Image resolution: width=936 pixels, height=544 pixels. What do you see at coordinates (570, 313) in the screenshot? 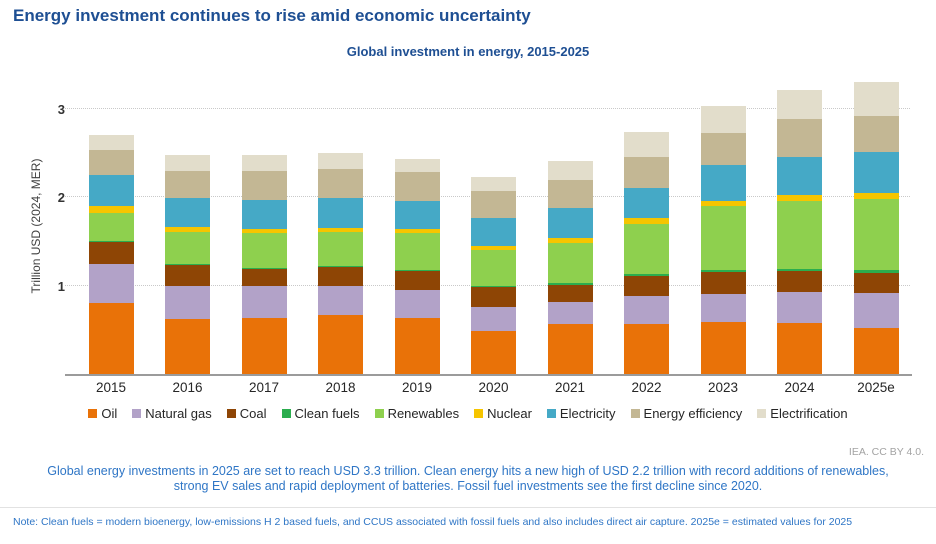
I see `bar-segment-natural-gas-2021` at bounding box center [570, 313].